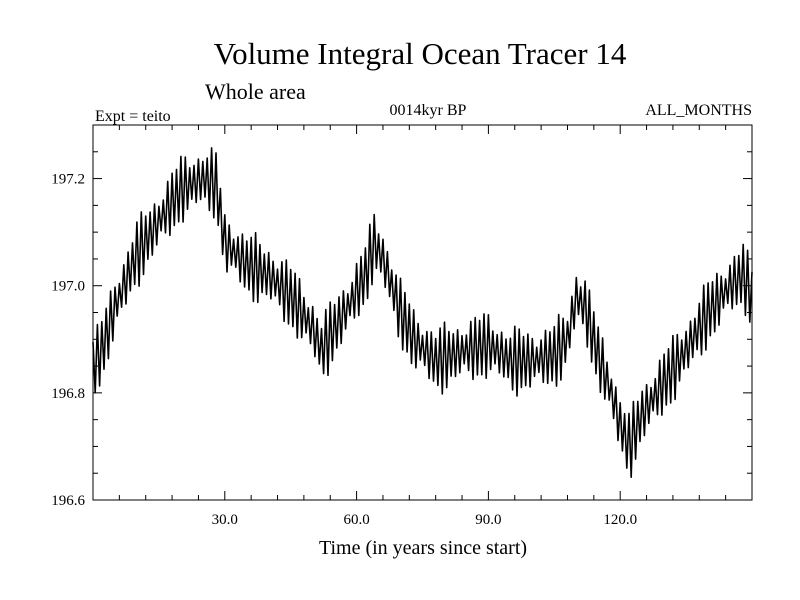 This screenshot has height=600, width=800. I want to click on y-tick-label: 197.0, so click(68, 287).